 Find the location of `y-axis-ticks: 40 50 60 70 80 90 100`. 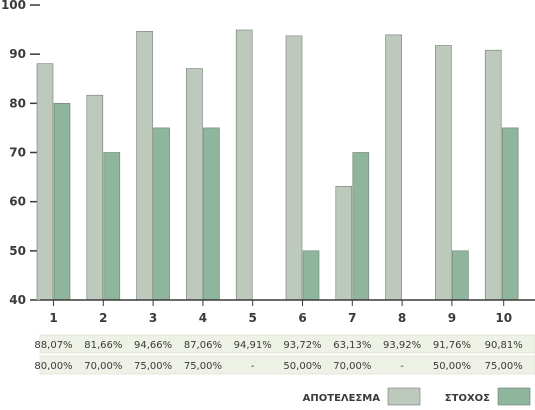

y-axis-ticks: 40 50 60 70 80 90 100 is located at coordinates (20, 153).